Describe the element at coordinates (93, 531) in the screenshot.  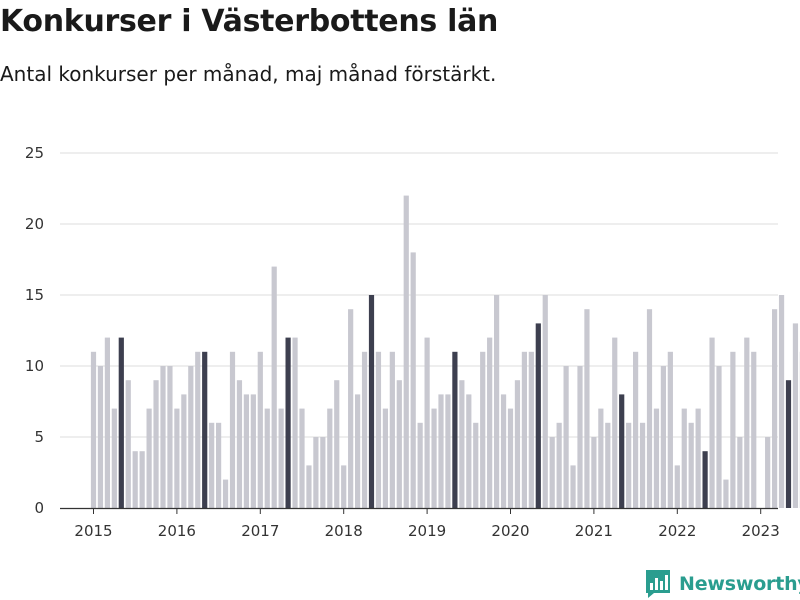
I see `x-tick-label: 2015` at that location.